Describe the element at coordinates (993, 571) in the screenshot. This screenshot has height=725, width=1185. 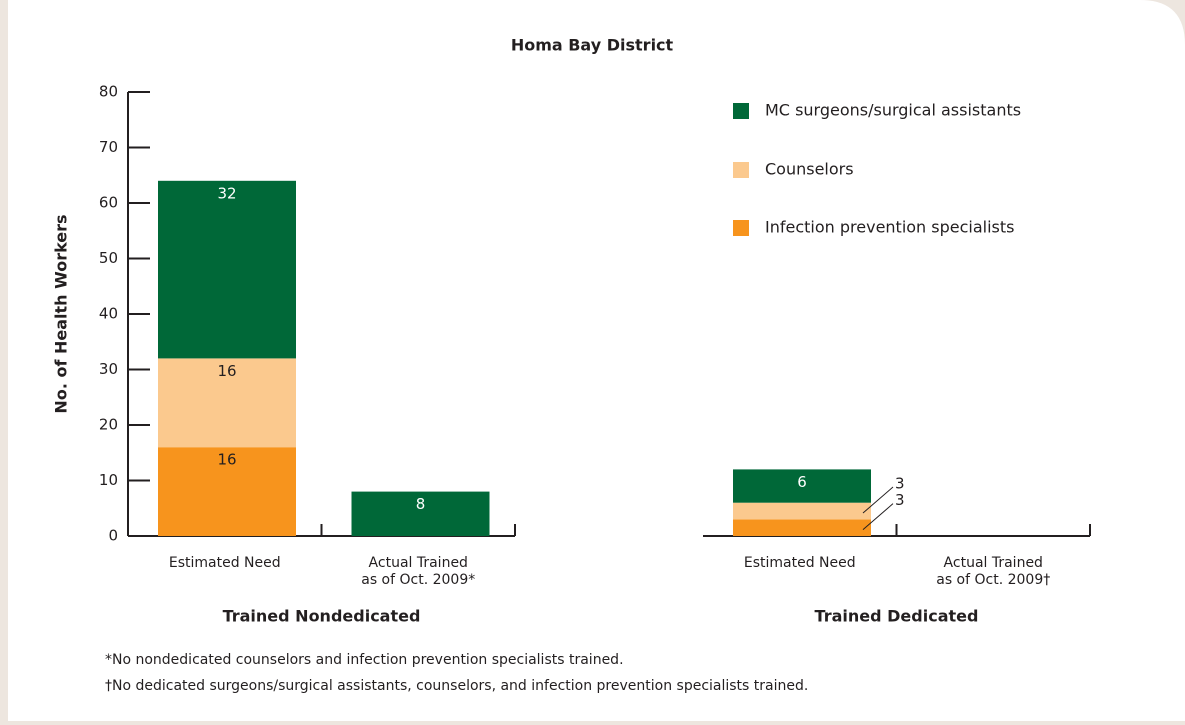
I see `x-tick-label: Actual Trained as of Oct. 2009†` at that location.